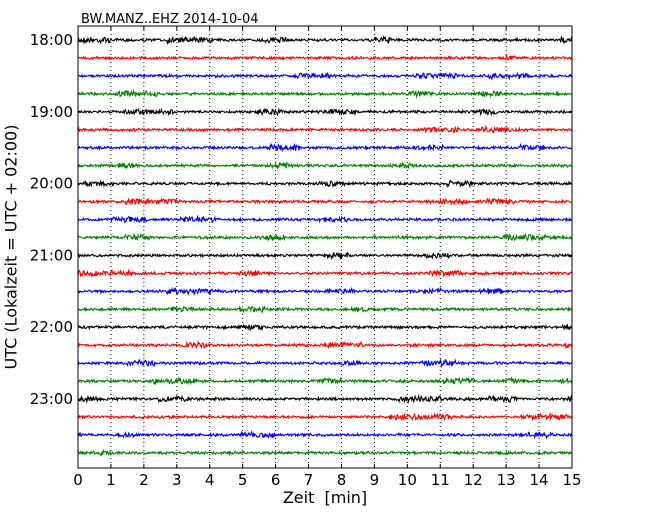 The image size is (650, 520). What do you see at coordinates (144, 480) in the screenshot?
I see `x-tick-label: 2` at bounding box center [144, 480].